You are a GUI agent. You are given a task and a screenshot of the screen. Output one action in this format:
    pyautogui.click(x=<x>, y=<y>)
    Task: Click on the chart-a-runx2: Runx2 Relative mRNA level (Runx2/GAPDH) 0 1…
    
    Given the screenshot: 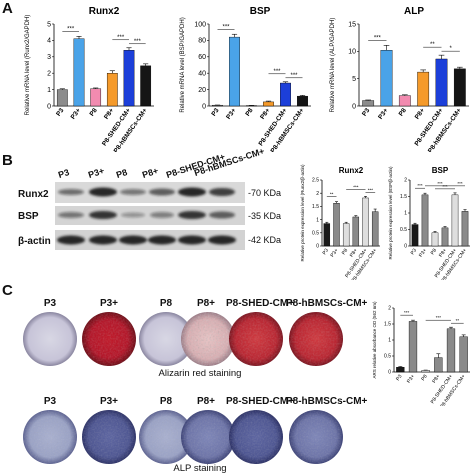 What is the action you would take?
    pyautogui.click(x=89, y=79)
    